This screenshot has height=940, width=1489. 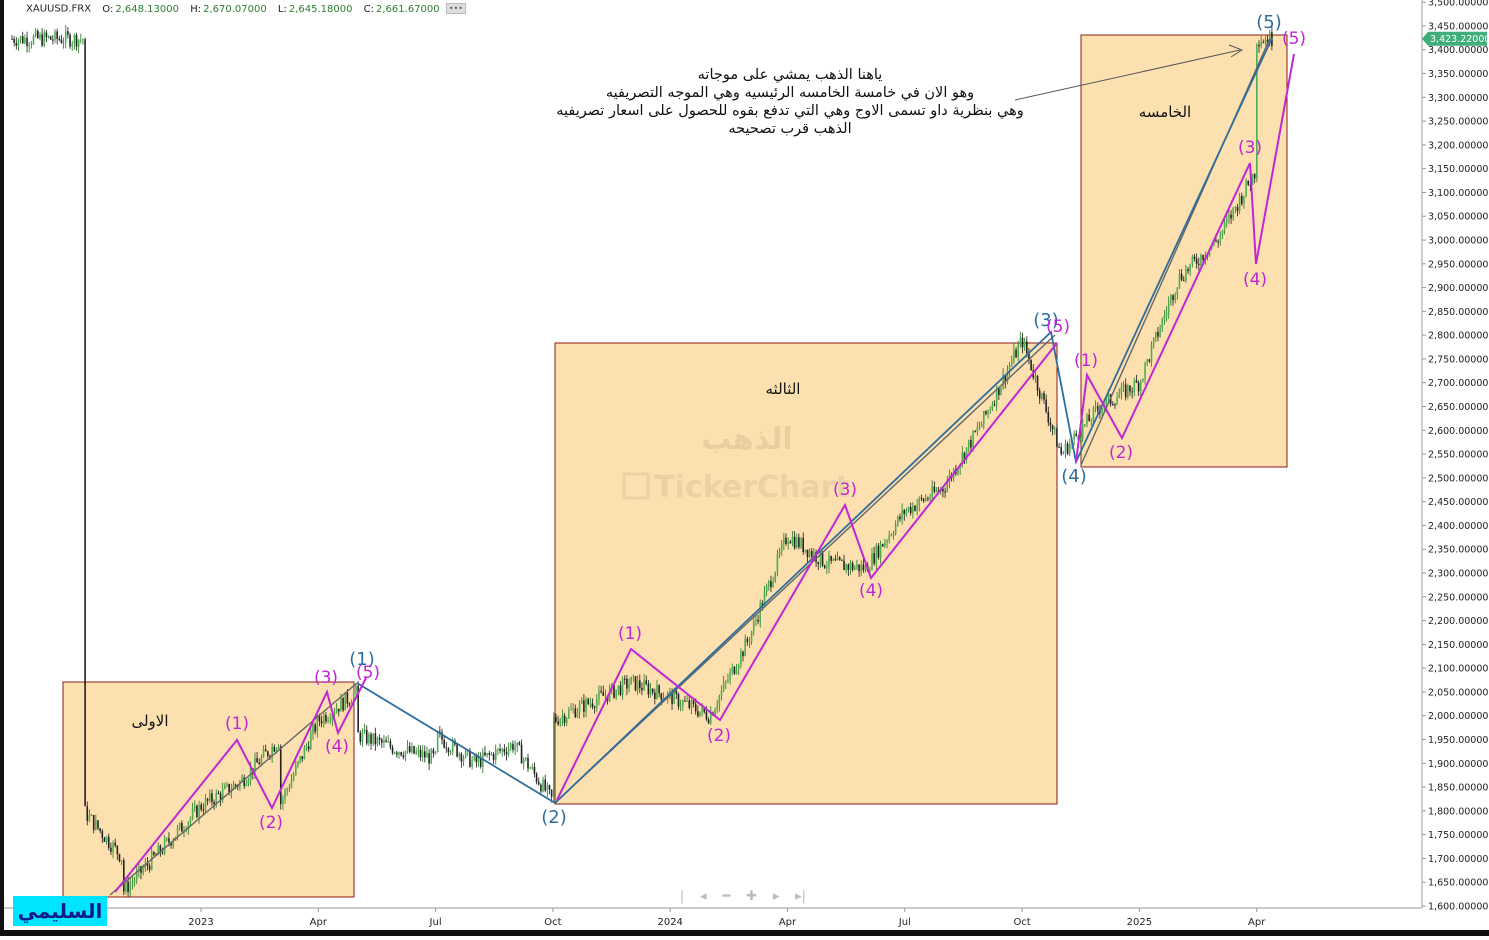 What do you see at coordinates (744, 933) in the screenshot?
I see `bottom-border` at bounding box center [744, 933].